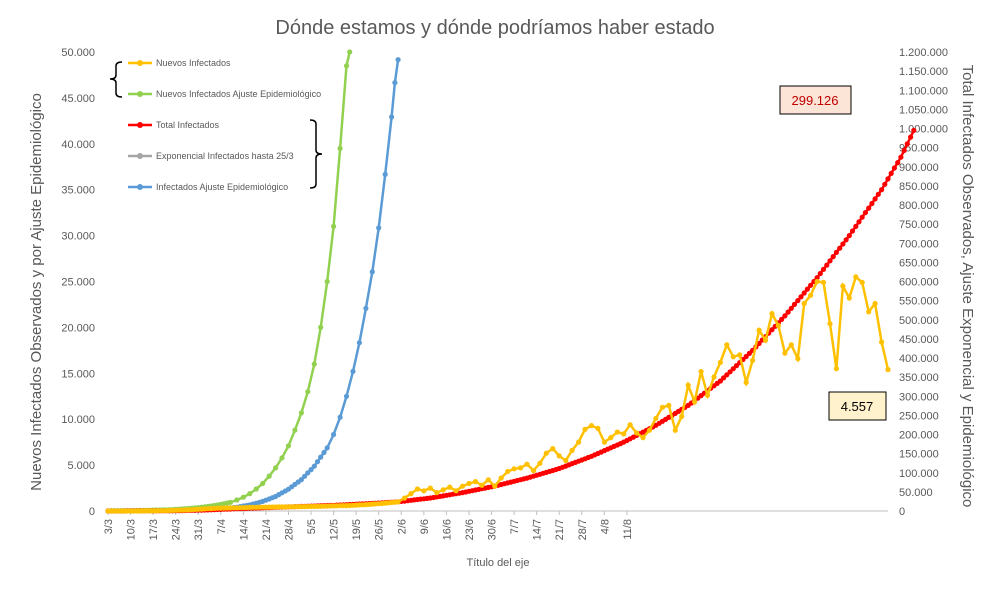  Describe the element at coordinates (857, 406) in the screenshot. I see `annotation-new-text: 4.557` at that location.